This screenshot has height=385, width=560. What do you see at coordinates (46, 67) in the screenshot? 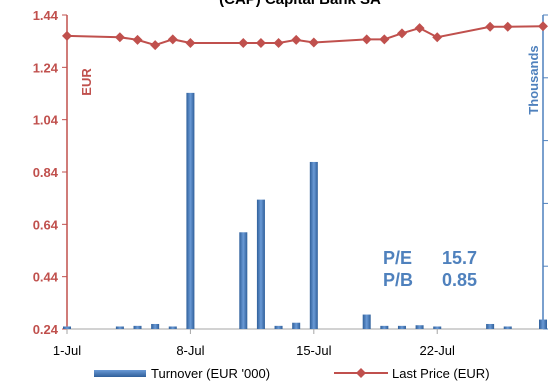
I see `left-axis-tick-label: 1.24` at bounding box center [46, 67].